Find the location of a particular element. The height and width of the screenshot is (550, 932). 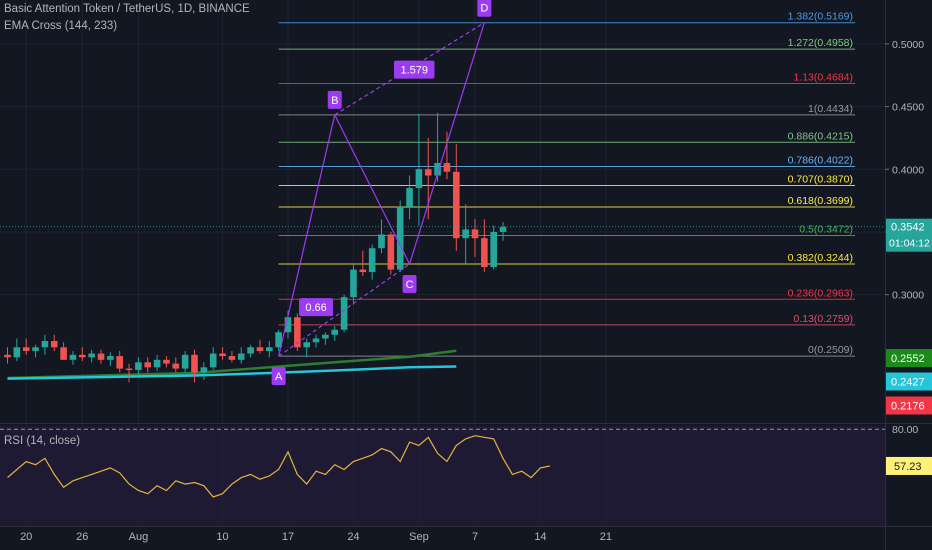

indicator-price-label: 0.2176 is located at coordinates (908, 407).